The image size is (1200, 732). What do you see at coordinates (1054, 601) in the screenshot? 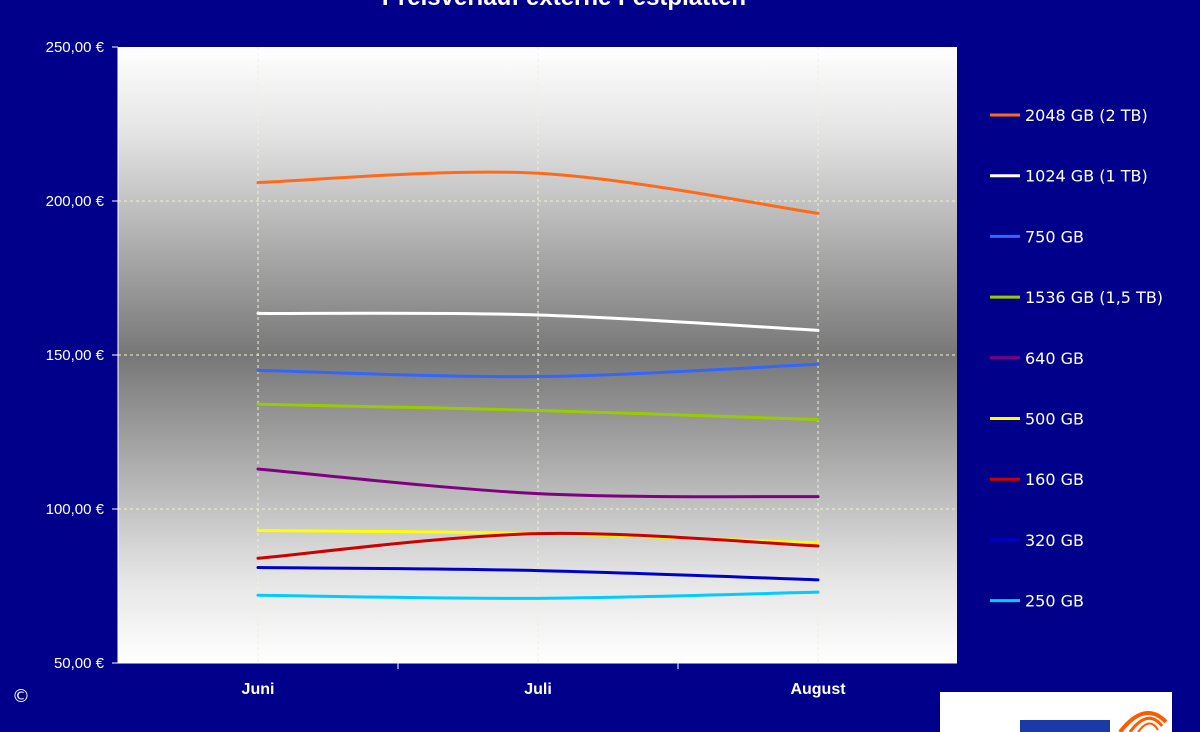
I see `legend-label: 250 GB` at bounding box center [1054, 601].